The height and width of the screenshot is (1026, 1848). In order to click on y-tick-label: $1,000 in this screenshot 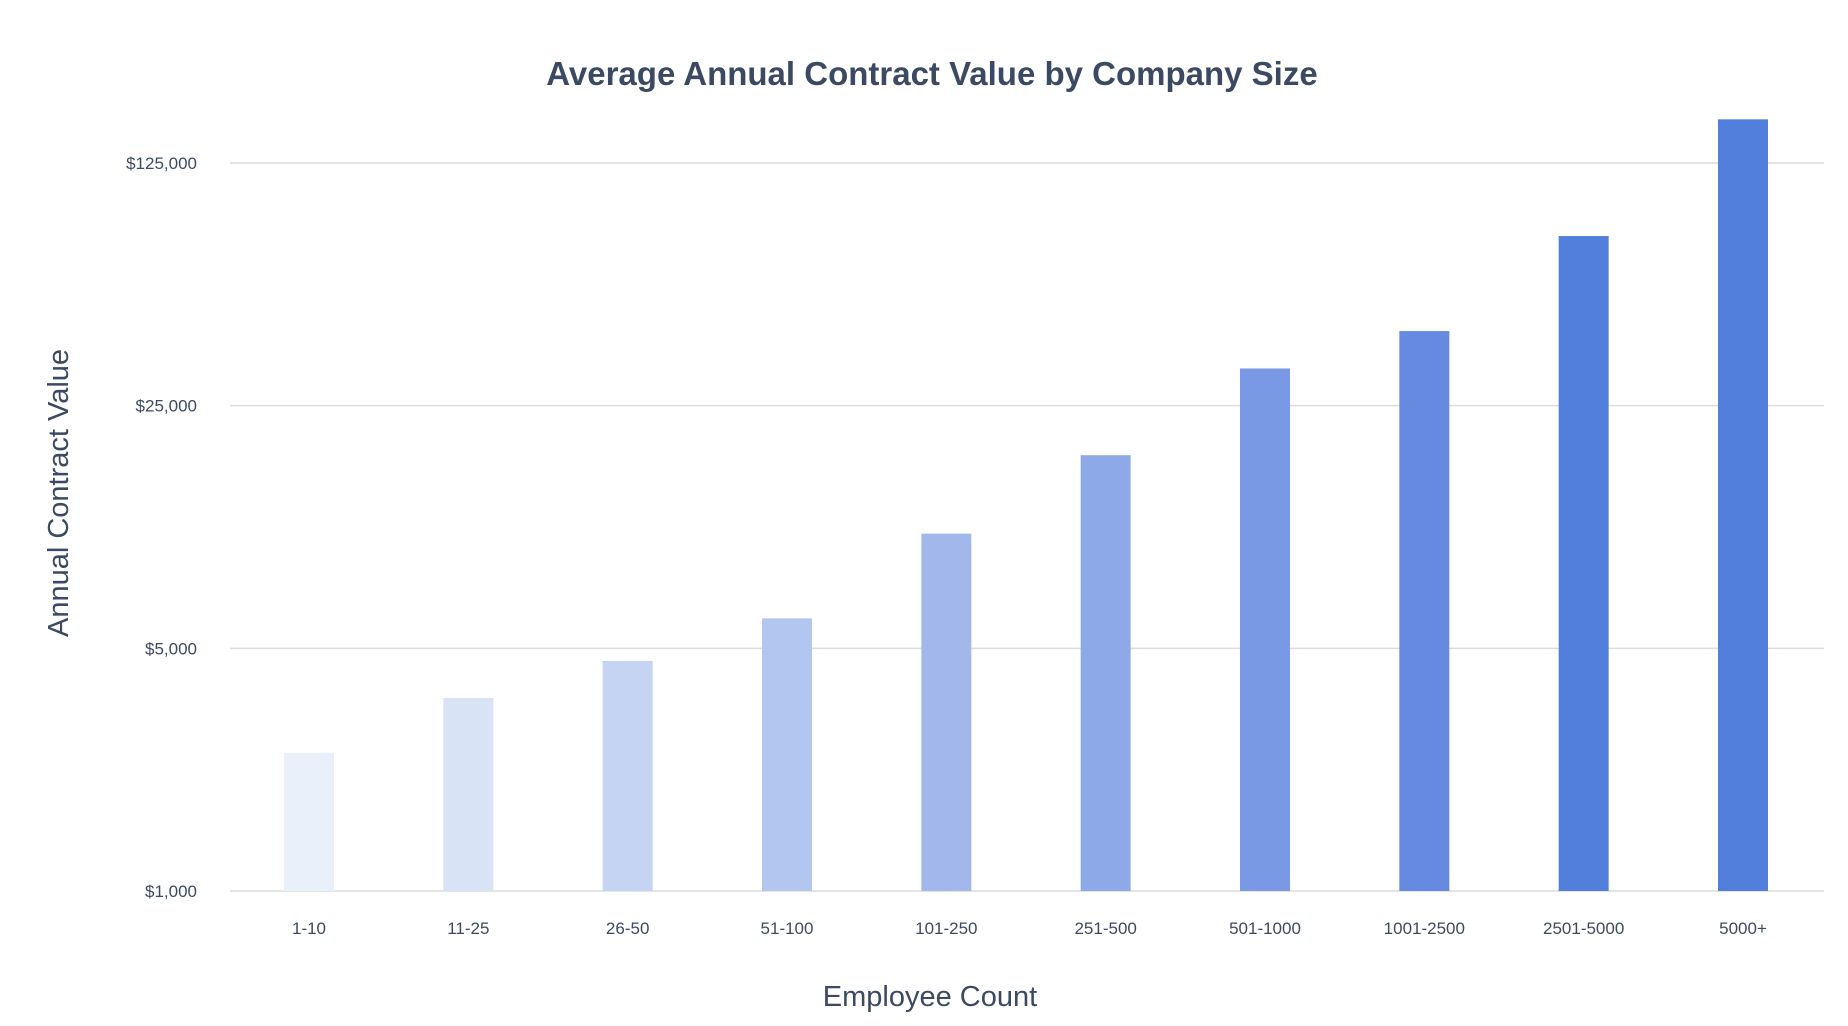, I will do `click(171, 891)`.